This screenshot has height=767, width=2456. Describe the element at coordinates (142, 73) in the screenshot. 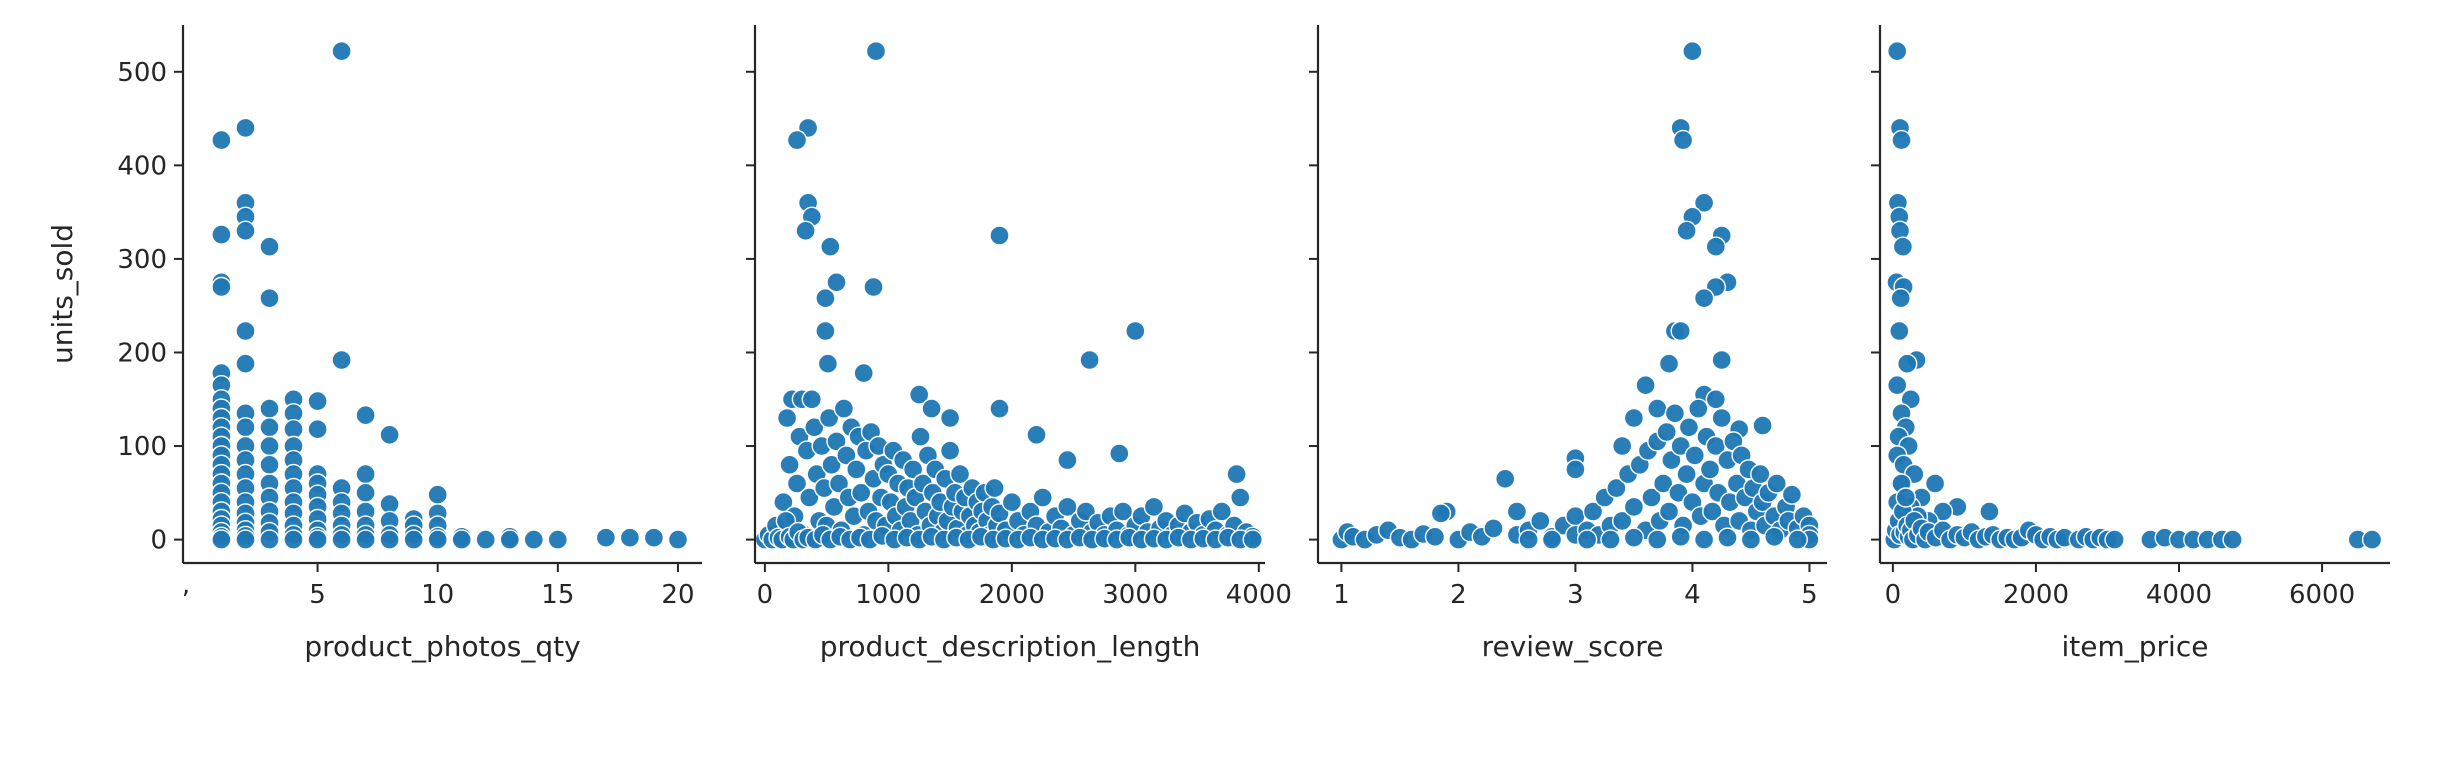

I see `y-tick-label: 500` at that location.